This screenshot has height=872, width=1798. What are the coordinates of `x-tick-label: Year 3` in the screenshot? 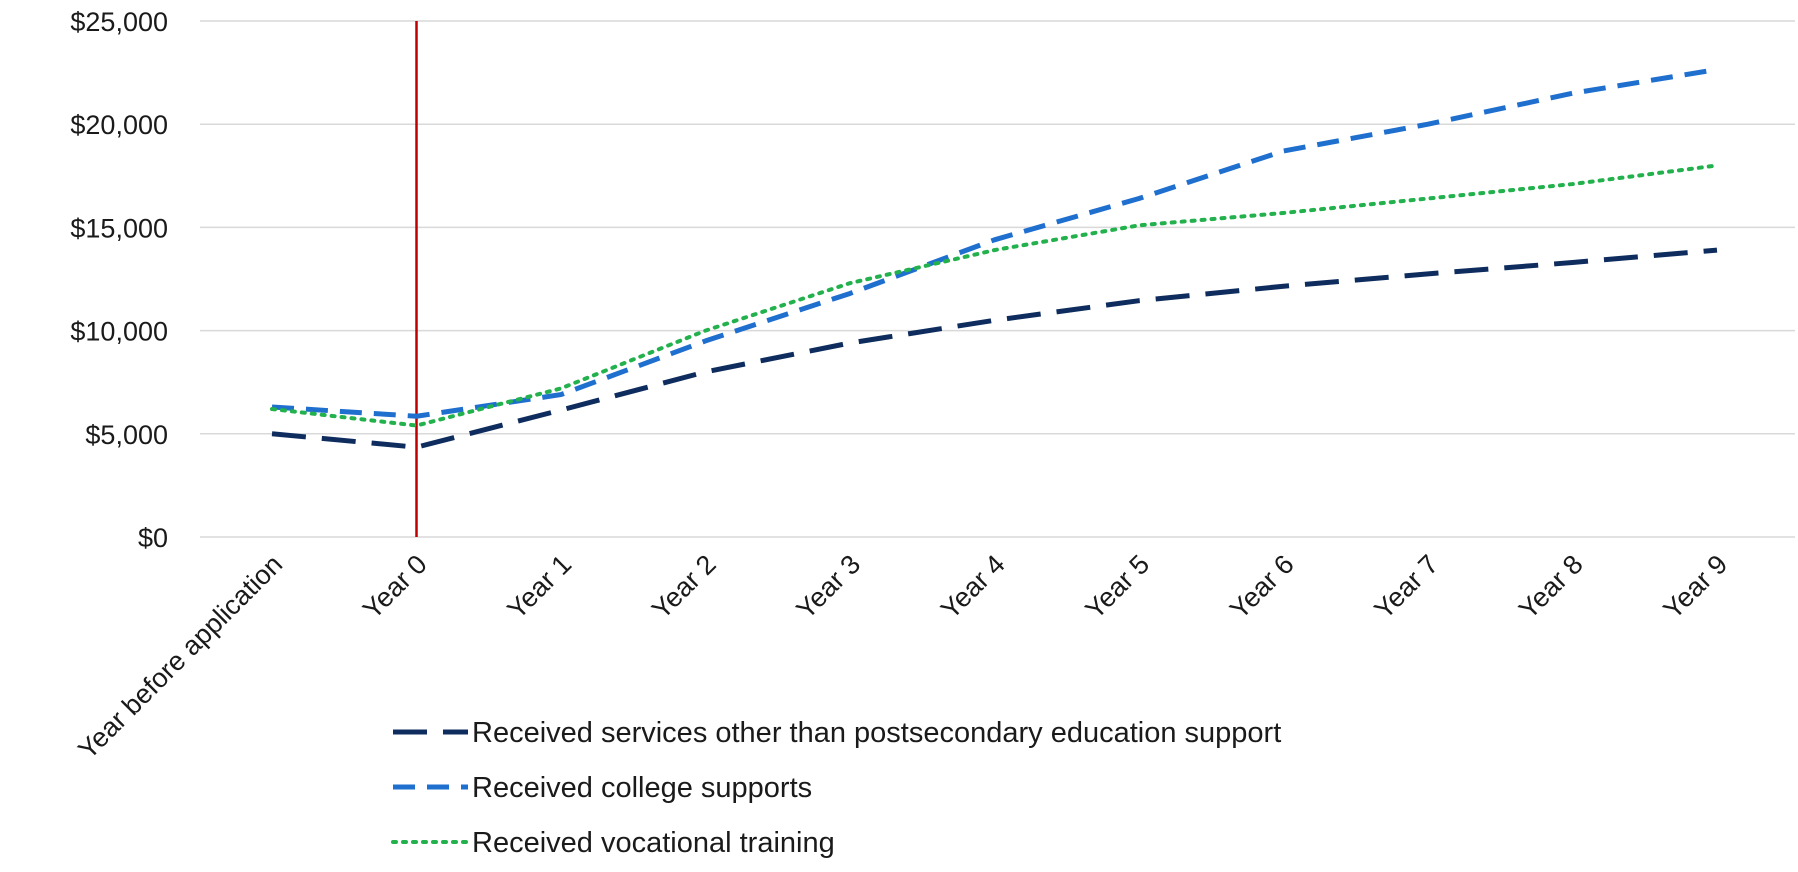 It's located at (829, 587).